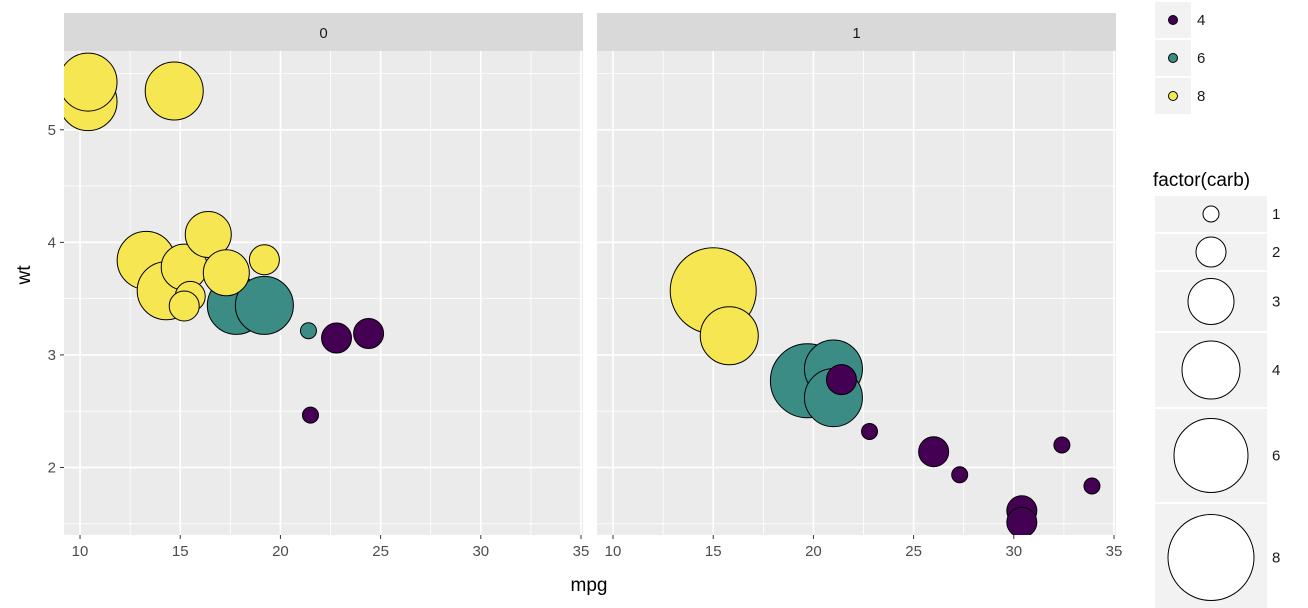 The image size is (1308, 608). I want to click on facet-strip-label: 1, so click(856, 33).